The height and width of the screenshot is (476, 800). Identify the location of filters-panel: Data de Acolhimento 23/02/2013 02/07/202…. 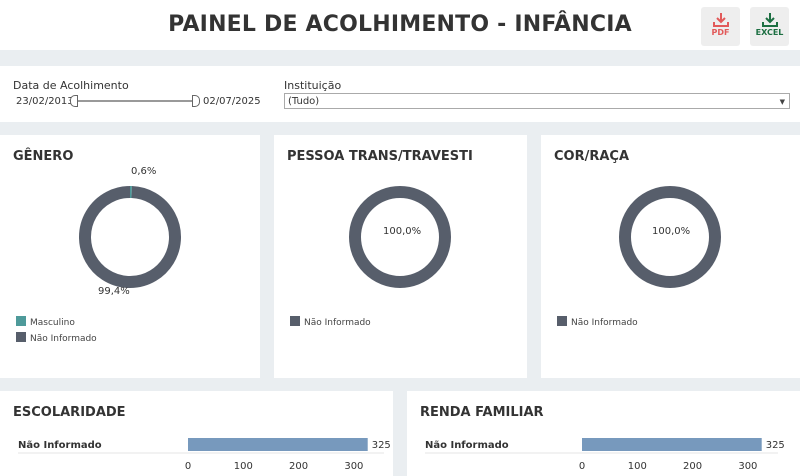
(400, 94).